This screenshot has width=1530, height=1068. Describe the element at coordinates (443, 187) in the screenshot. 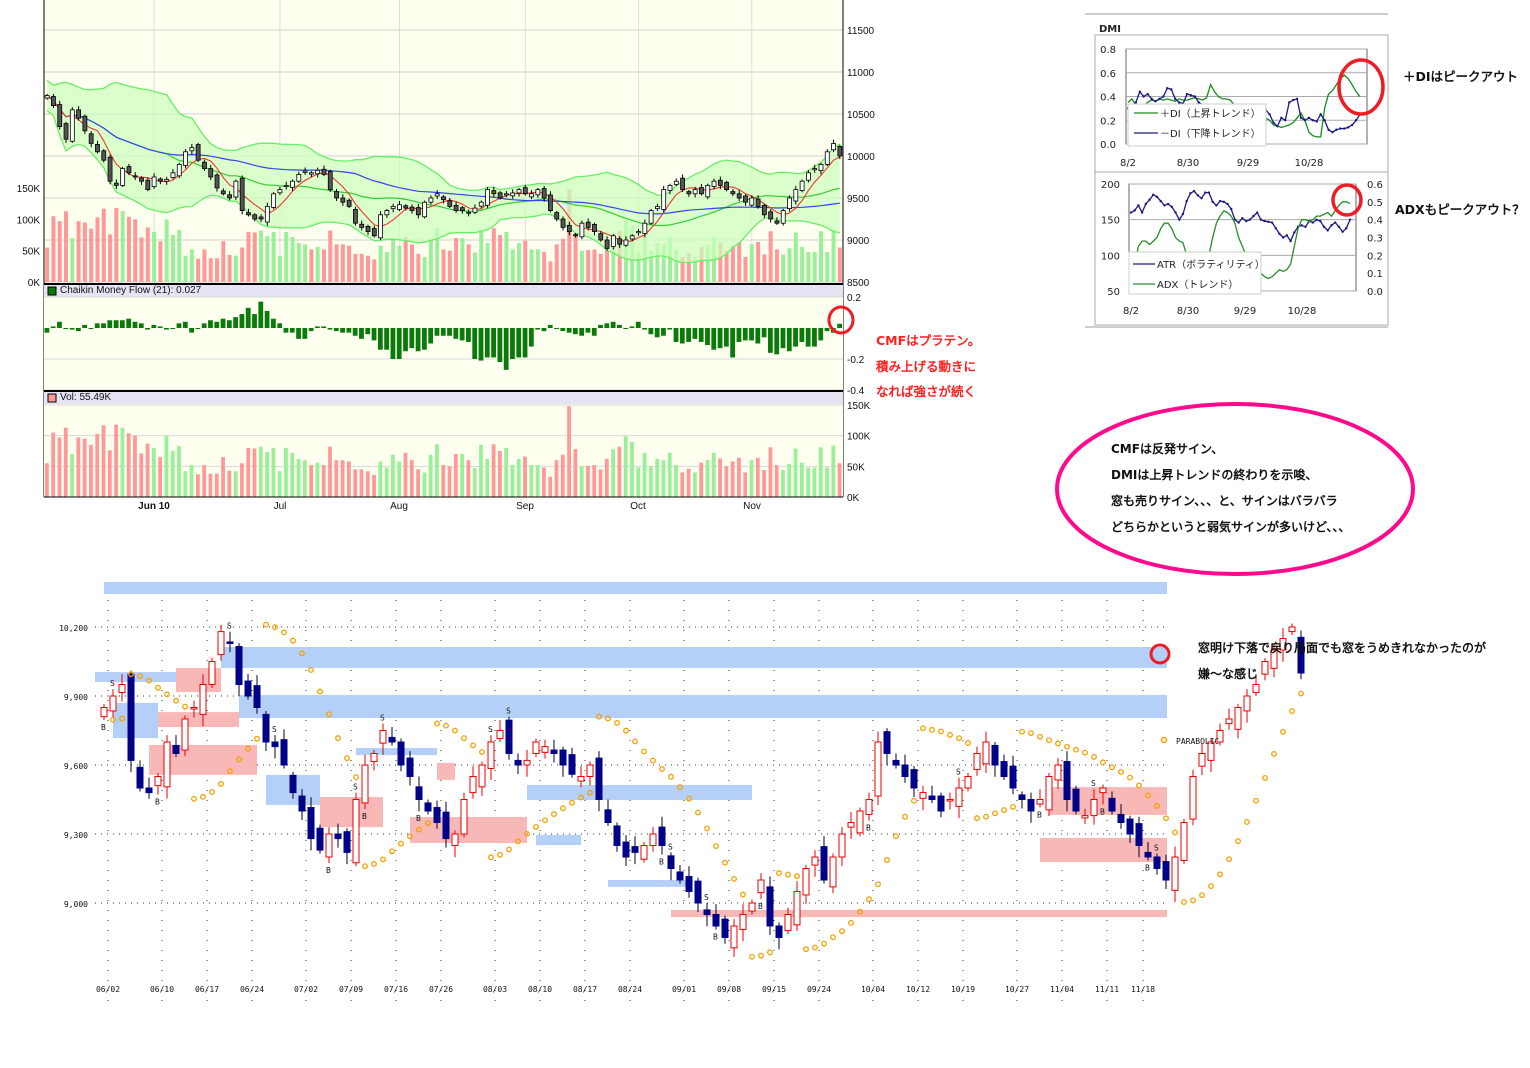

I see `bollinger-lower-line` at that location.